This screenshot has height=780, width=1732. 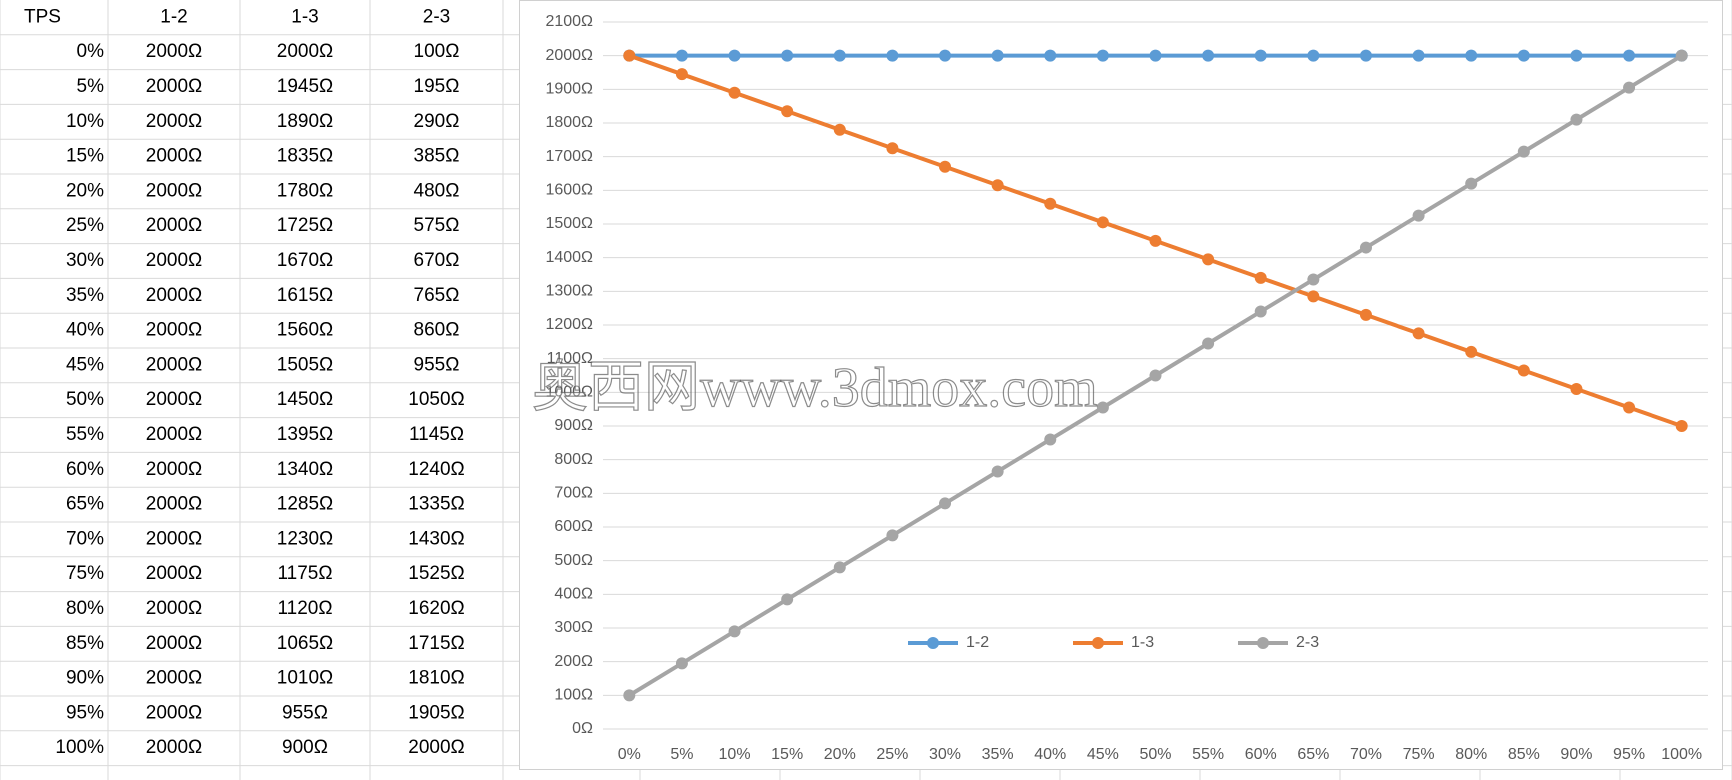 What do you see at coordinates (892, 754) in the screenshot?
I see `x-tick-label: 25%` at bounding box center [892, 754].